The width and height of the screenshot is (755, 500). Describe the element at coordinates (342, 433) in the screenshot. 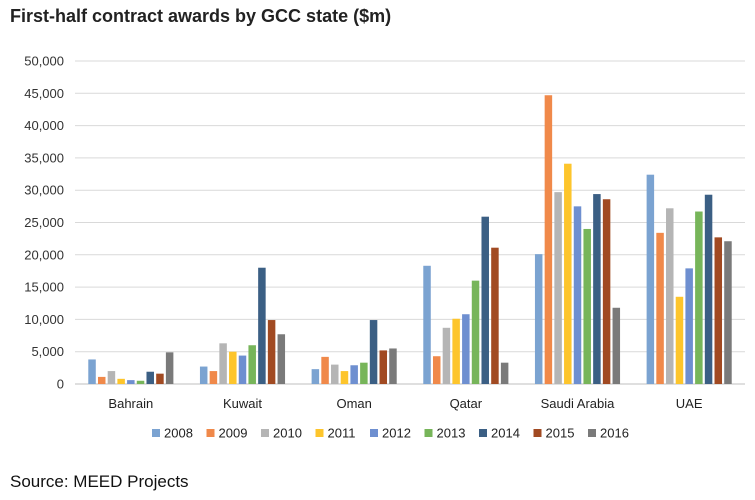

I see `legend-label-2011: 2011` at that location.